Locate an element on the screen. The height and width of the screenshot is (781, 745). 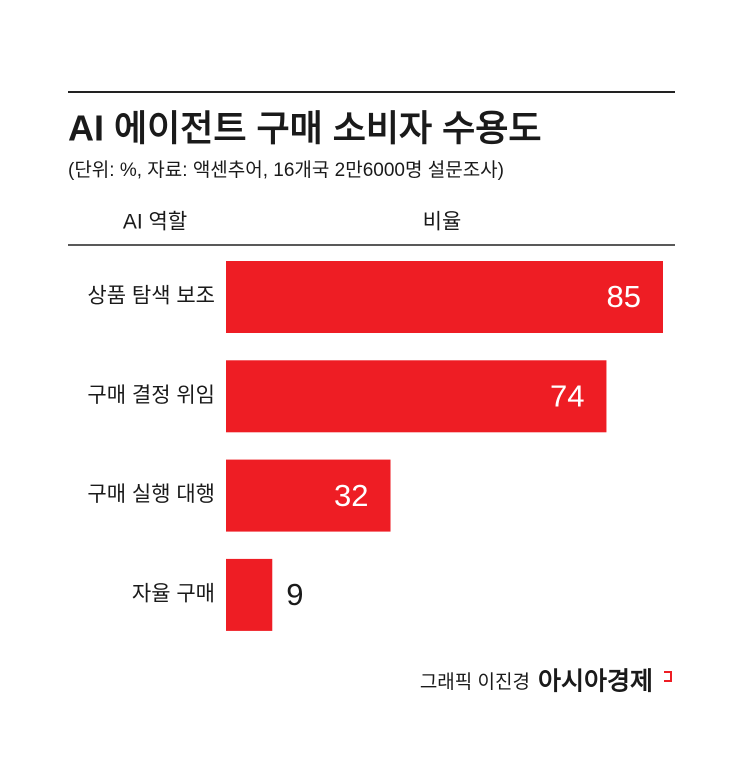
logo: 아시아경제 is located at coordinates (595, 682).